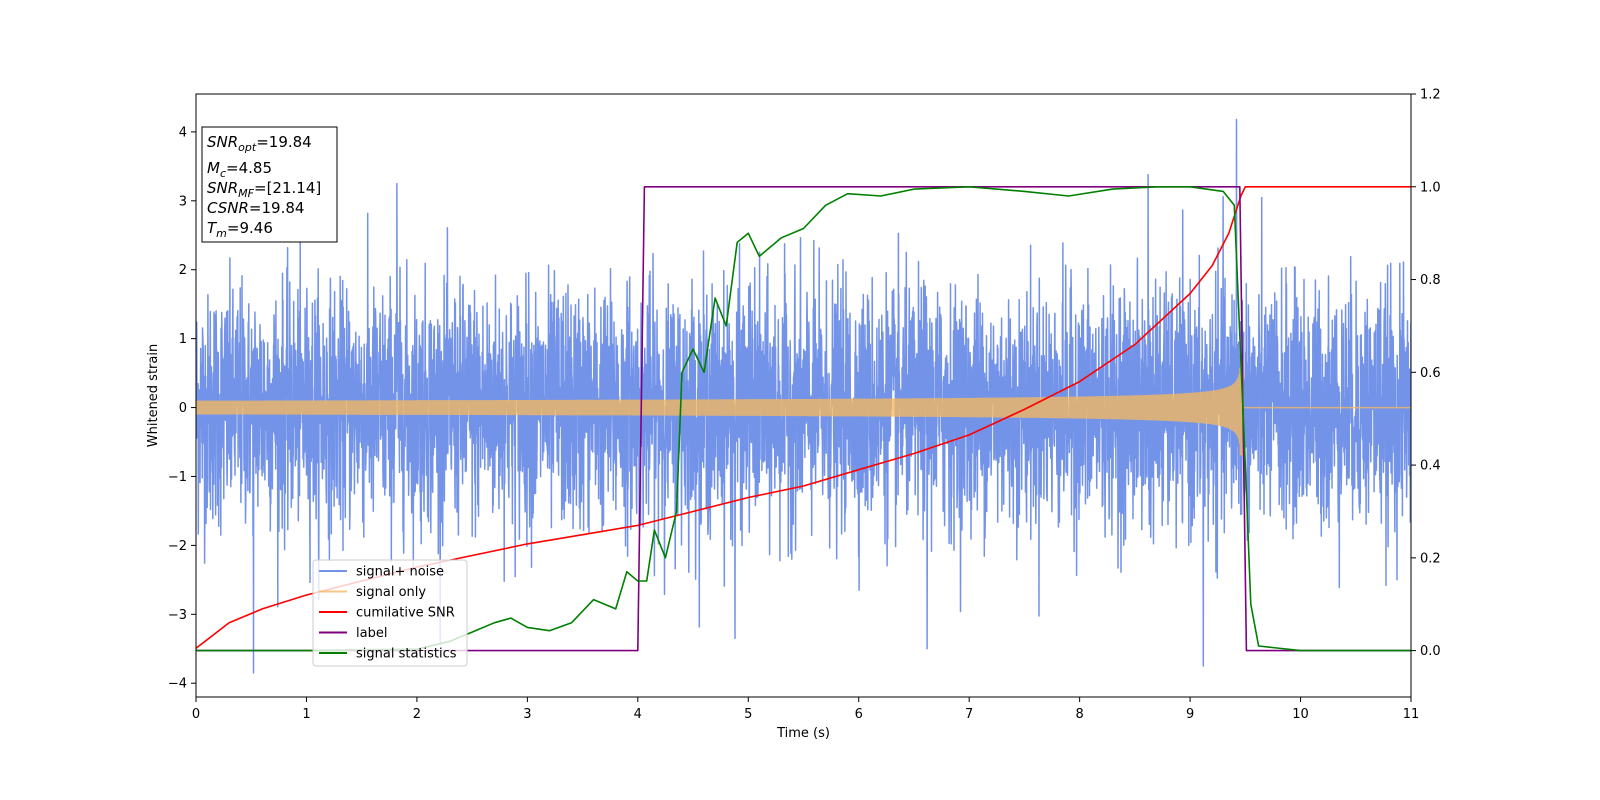  I want to click on y2-tick-label: 0.2, so click(1430, 558).